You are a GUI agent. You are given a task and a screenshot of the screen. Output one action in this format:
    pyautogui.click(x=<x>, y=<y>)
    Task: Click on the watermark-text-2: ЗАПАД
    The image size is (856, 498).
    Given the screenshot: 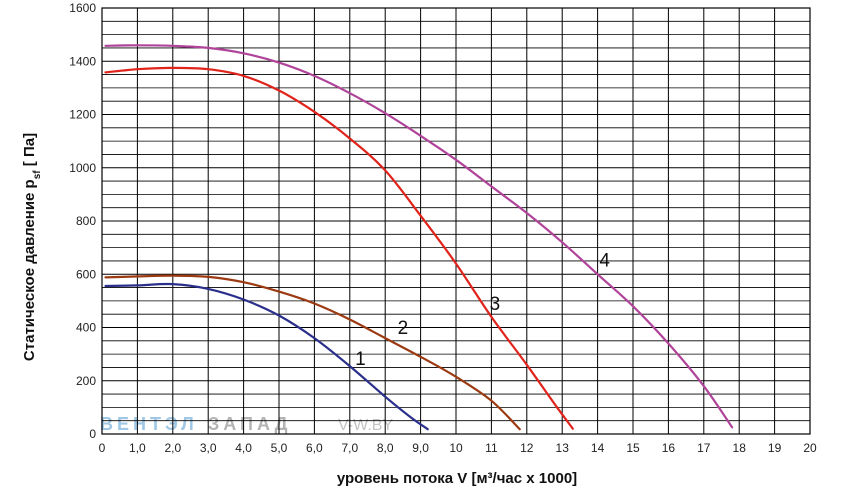 What is the action you would take?
    pyautogui.click(x=249, y=424)
    